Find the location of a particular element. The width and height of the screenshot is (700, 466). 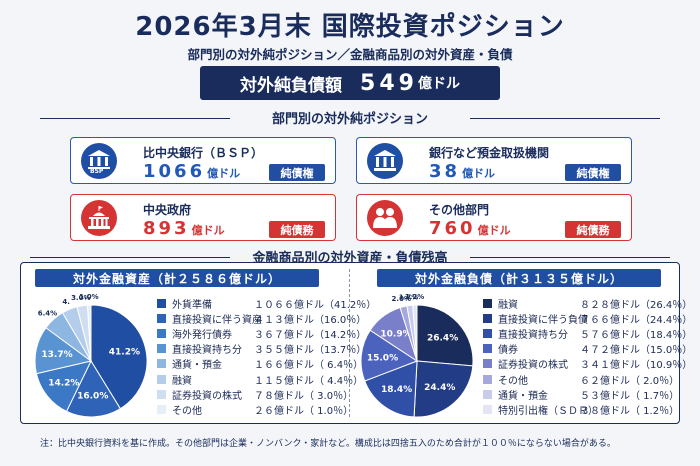

sector-badge: 純債権 is located at coordinates (593, 172).